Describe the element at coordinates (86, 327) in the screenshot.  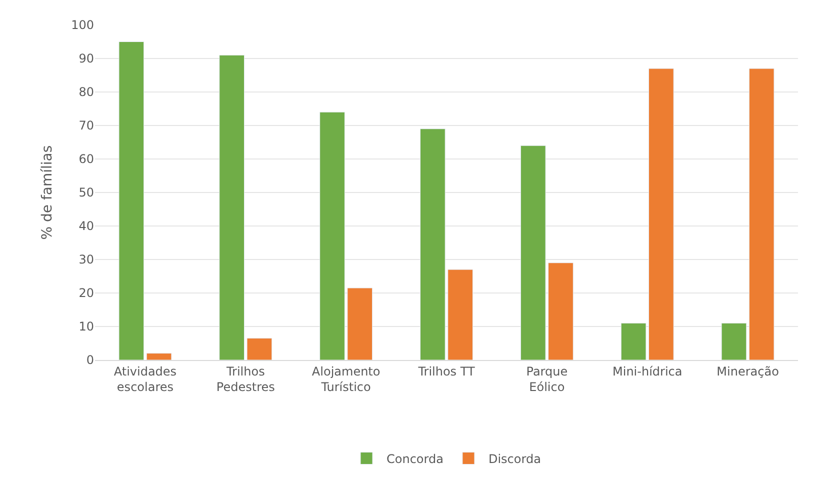
I see `y-tick-label: 10` at that location.